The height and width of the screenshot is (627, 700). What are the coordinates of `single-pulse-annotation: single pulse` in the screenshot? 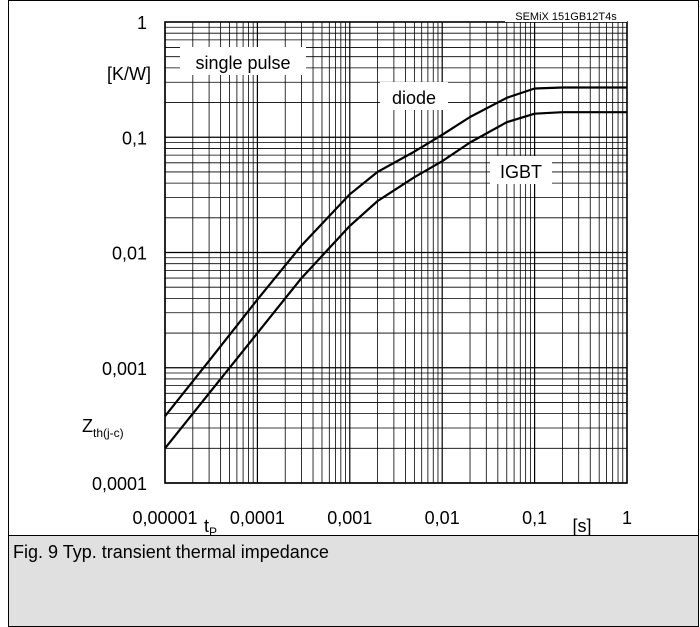 It's located at (242, 63).